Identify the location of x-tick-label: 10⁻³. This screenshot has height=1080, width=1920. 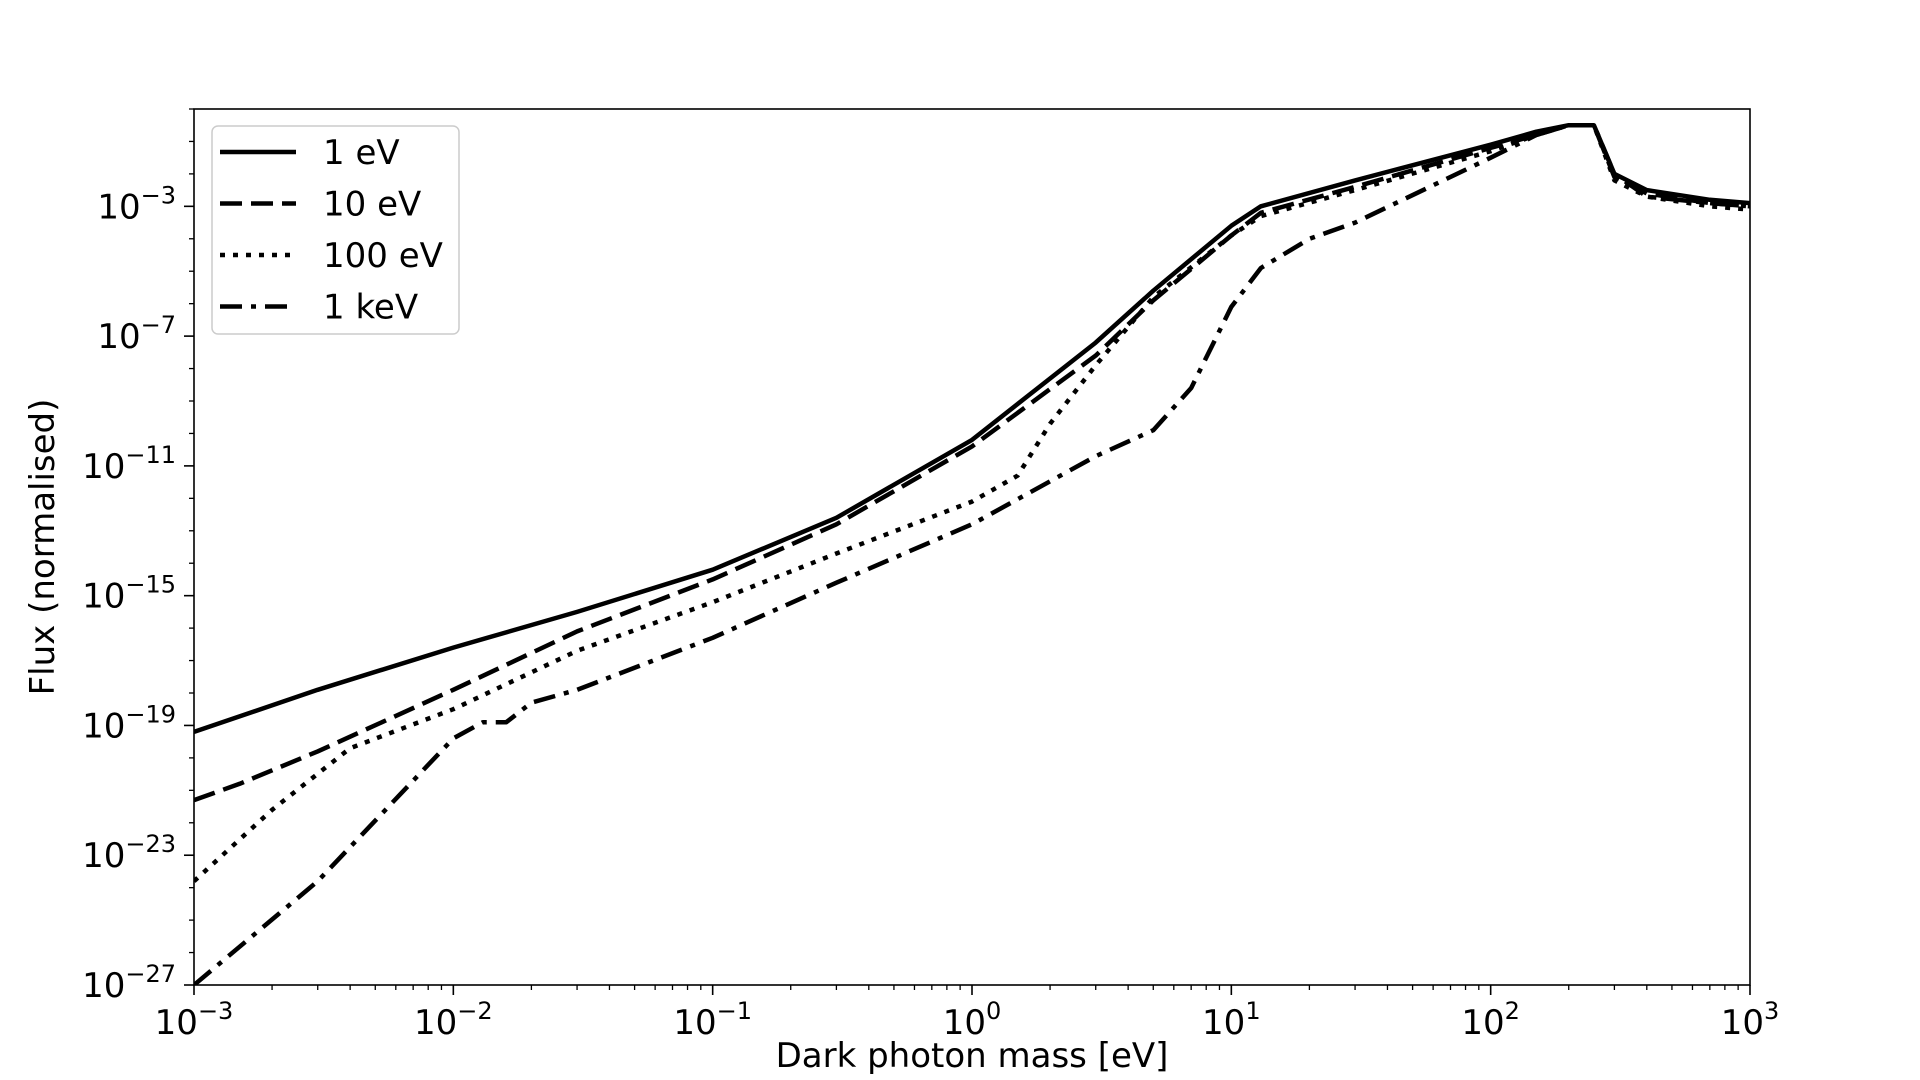
(194, 1020).